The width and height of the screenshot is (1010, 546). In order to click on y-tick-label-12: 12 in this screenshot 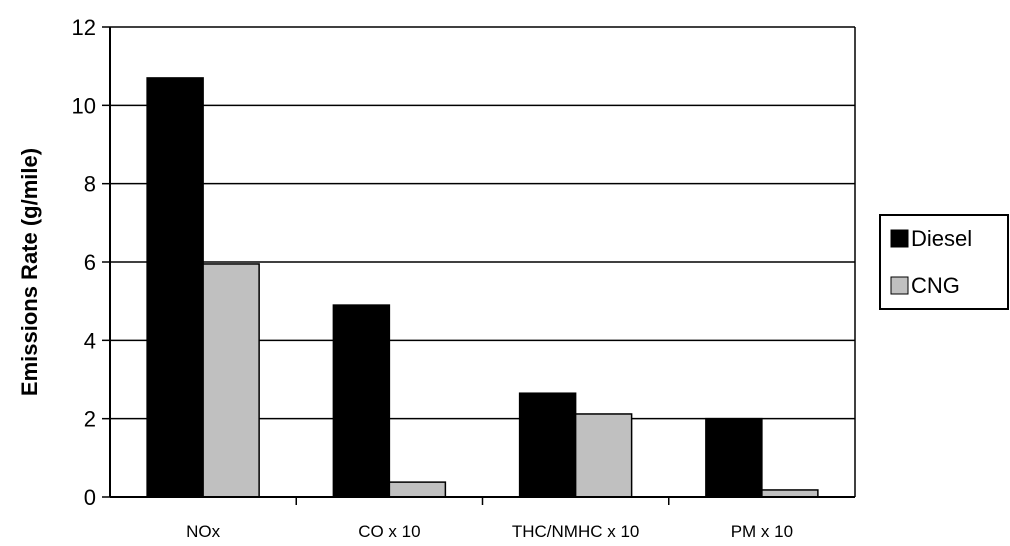, I will do `click(84, 27)`.